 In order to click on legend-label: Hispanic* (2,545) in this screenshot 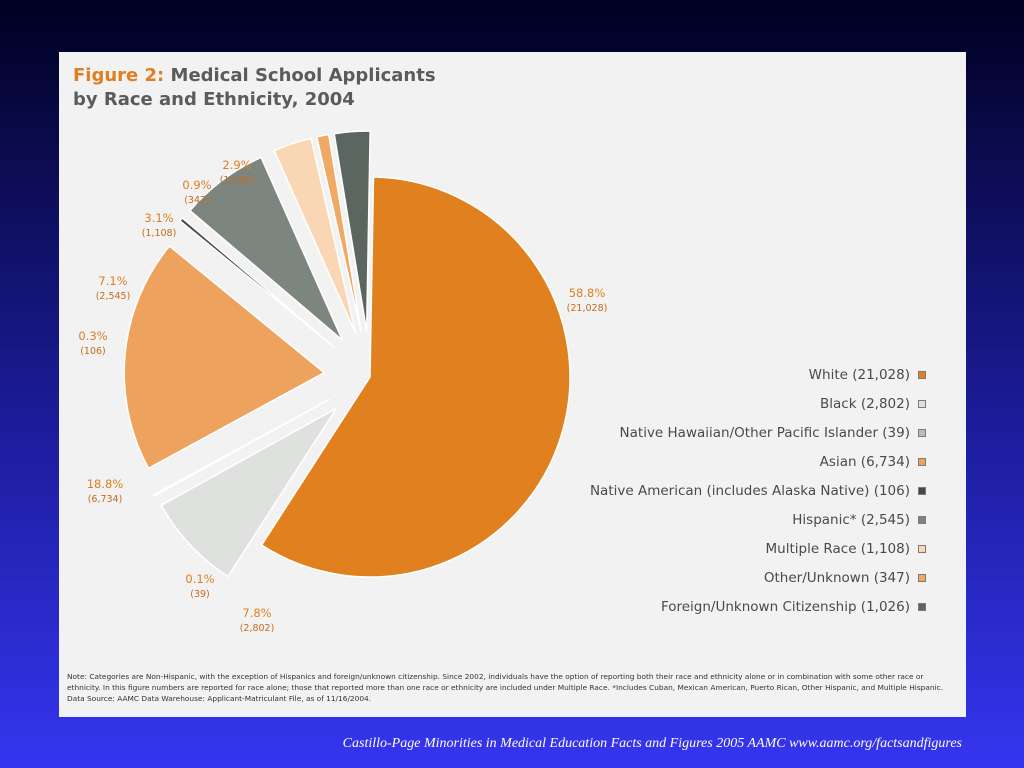, I will do `click(851, 519)`.